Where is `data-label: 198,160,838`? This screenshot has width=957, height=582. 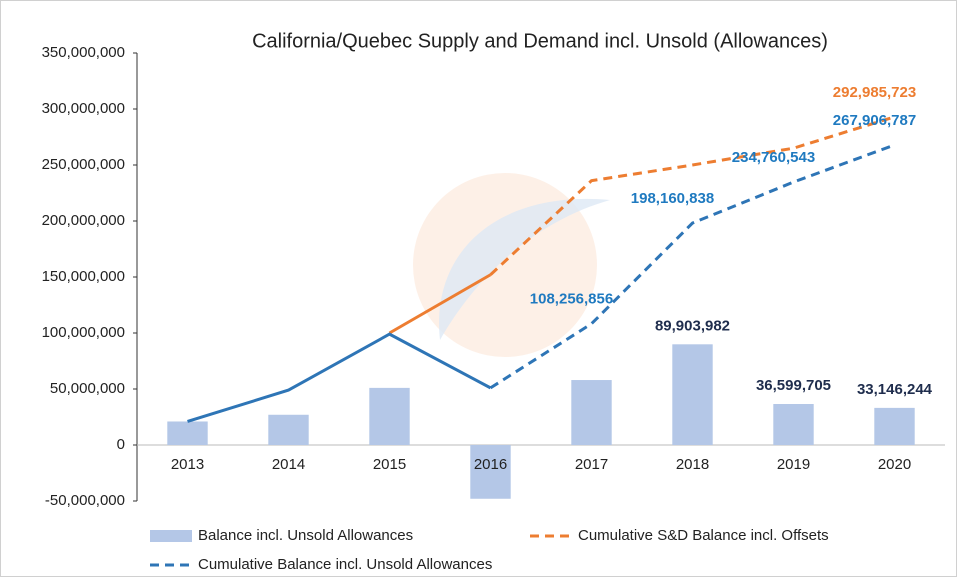 data-label: 198,160,838 is located at coordinates (672, 198).